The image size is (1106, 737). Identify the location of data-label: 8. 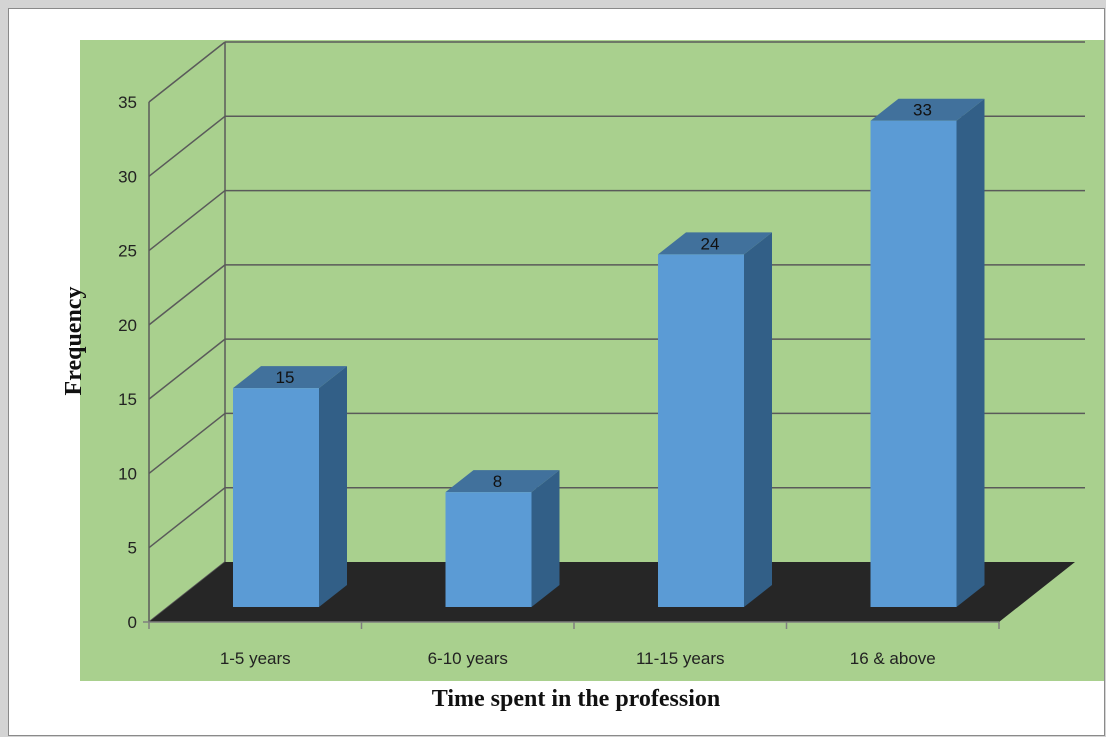
(497, 481).